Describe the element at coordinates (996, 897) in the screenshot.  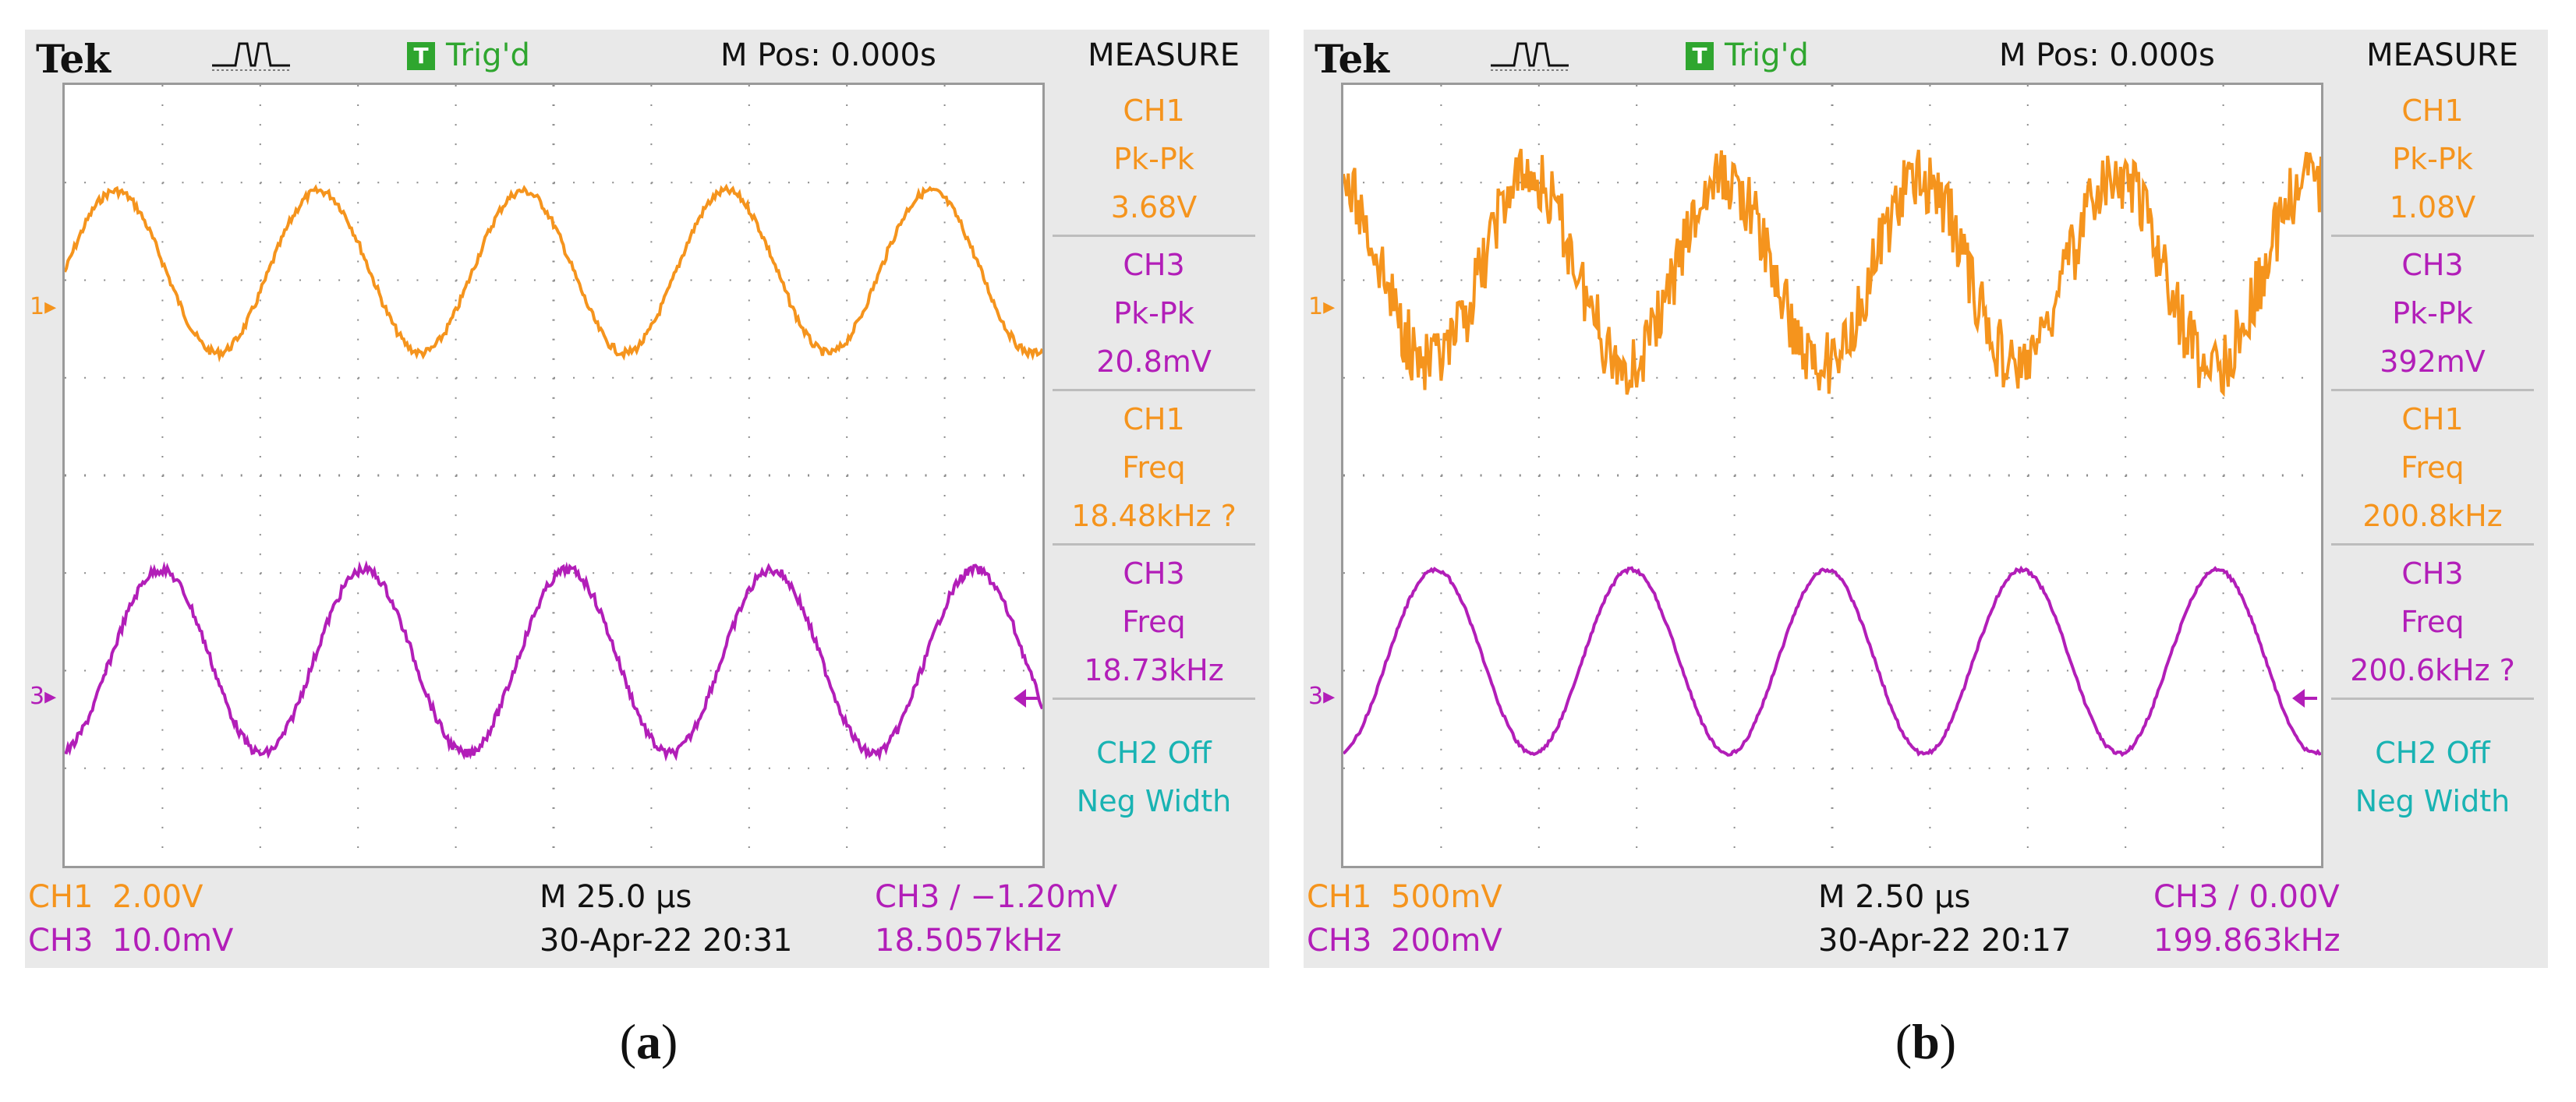
I see `trigger-setting: CH3 ∕ −1.20mV` at that location.